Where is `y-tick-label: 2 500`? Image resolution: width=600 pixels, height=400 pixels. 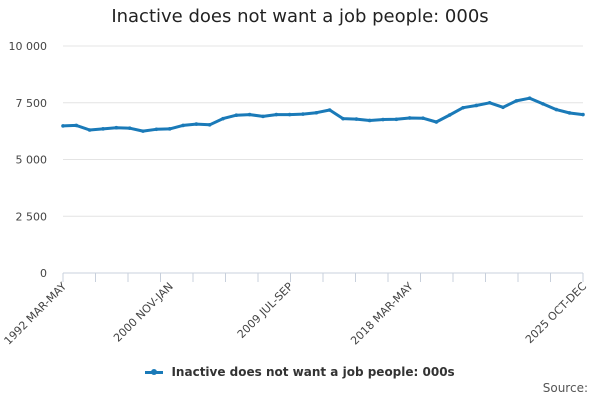 y-tick-label: 2 500 is located at coordinates (32, 216).